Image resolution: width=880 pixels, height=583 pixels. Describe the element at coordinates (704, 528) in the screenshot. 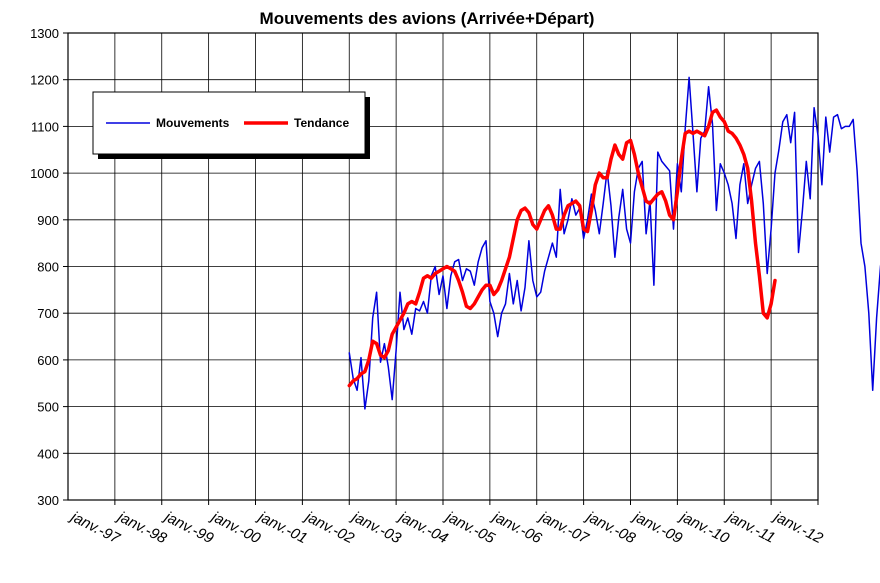

I see `x-tick-label: janv.-10` at that location.